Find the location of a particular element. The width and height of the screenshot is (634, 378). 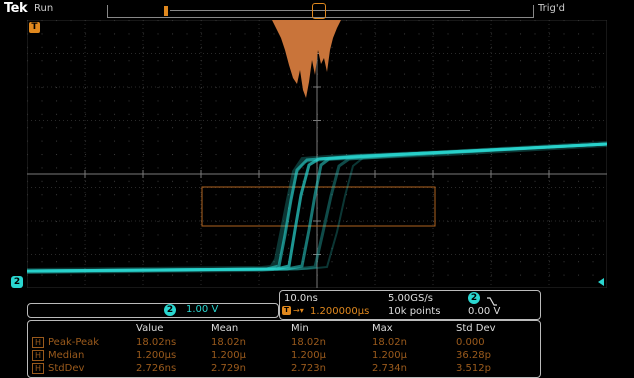

col-header-stddev: Std Dev is located at coordinates (476, 328).